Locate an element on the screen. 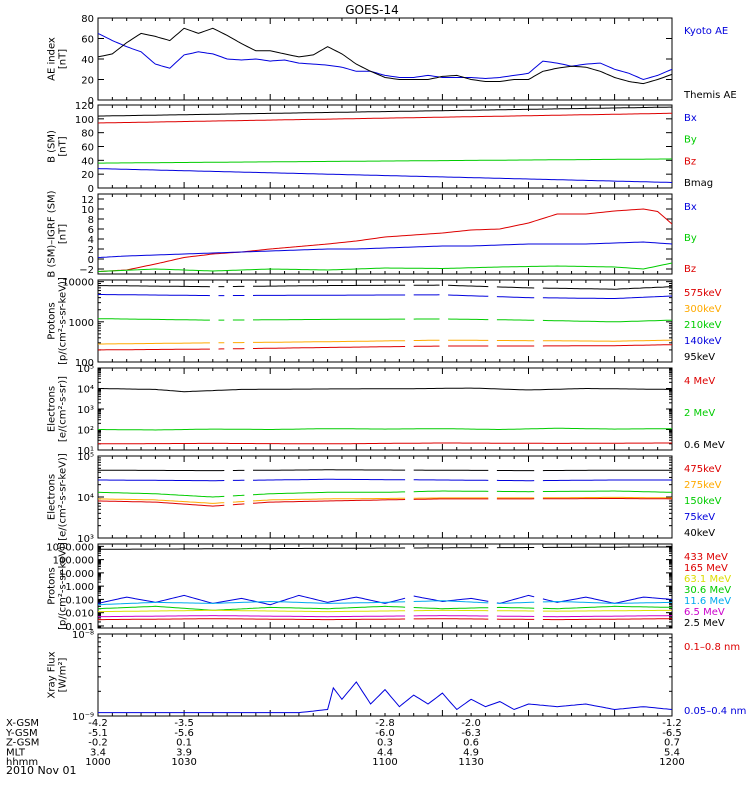 Image resolution: width=750 pixels, height=800 pixels. series-line-0-1-0-8-nm is located at coordinates (385, 561).